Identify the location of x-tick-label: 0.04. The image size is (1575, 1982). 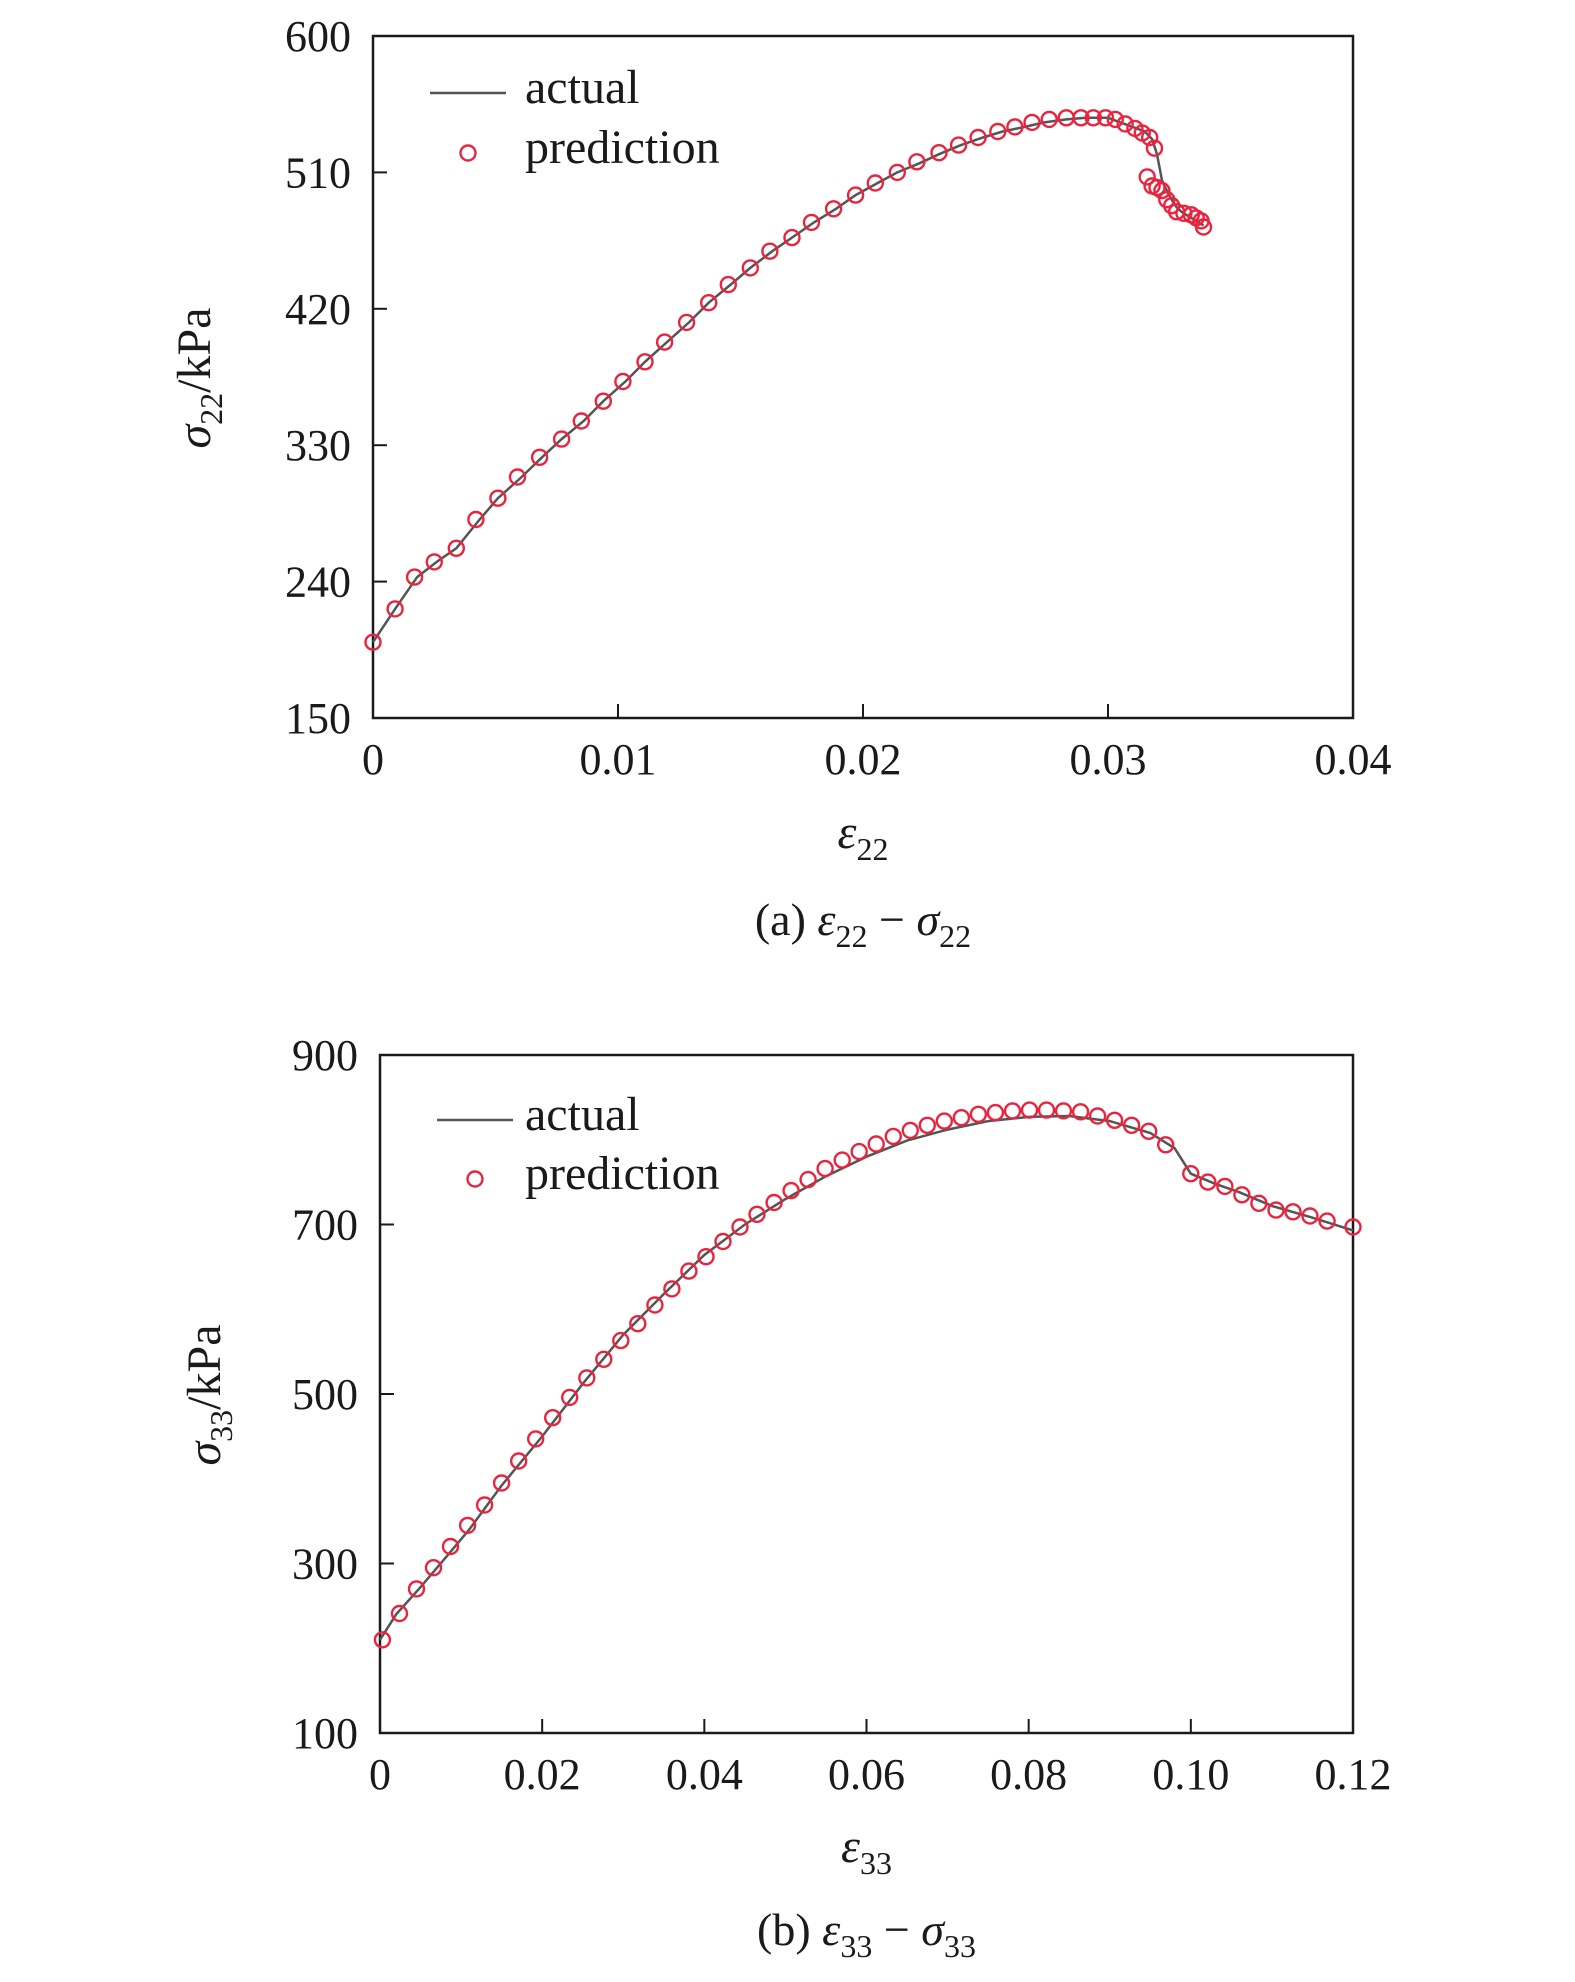
(704, 1774).